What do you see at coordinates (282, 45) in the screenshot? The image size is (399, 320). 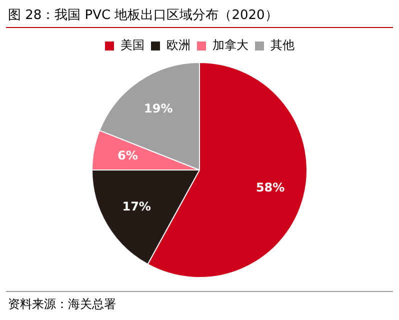 I see `legend-label: 其他` at bounding box center [282, 45].